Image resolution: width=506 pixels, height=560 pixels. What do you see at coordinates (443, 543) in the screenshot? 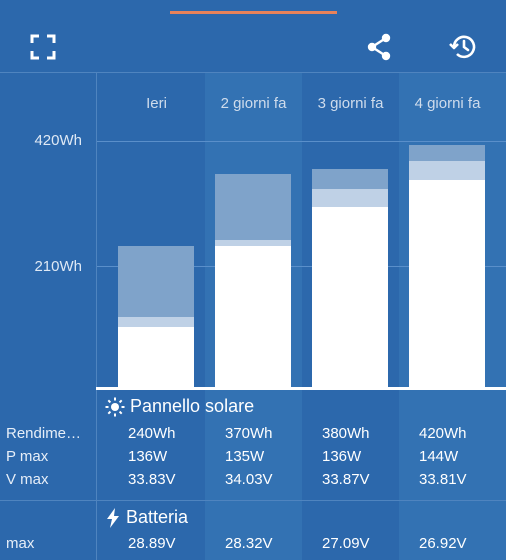
I see `table-cell: 26.92V` at bounding box center [443, 543].